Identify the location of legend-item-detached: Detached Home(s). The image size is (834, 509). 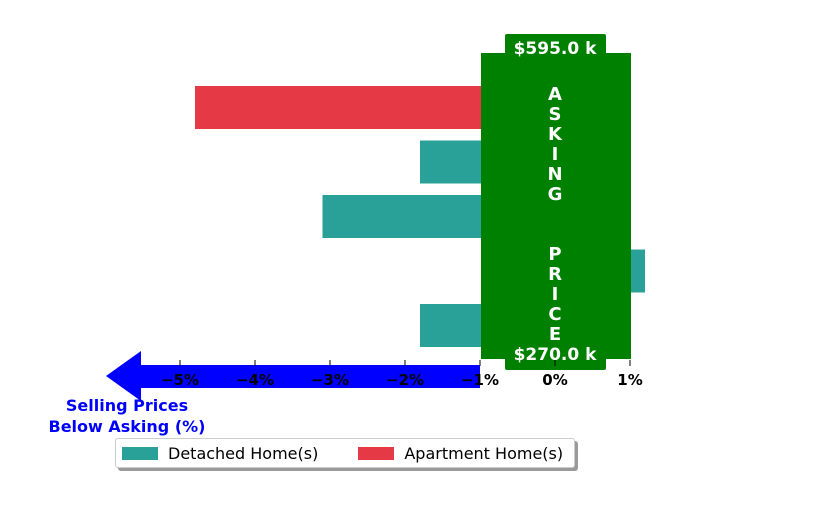
(217, 453).